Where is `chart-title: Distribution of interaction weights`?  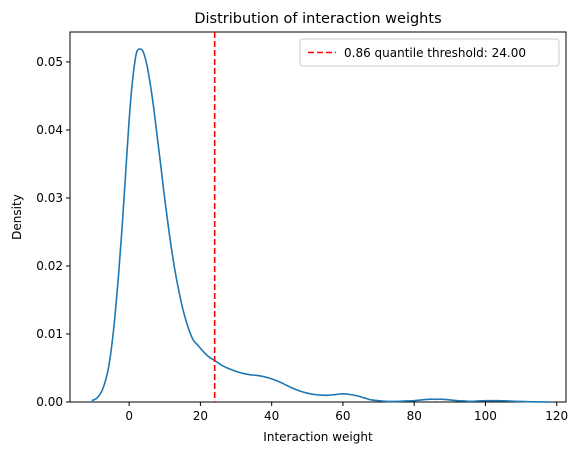 chart-title: Distribution of interaction weights is located at coordinates (317, 19).